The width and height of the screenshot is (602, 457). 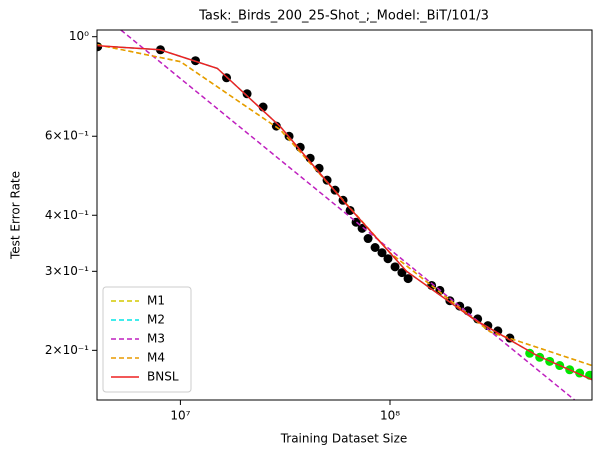 I want to click on y-tick-label: 3×10⁻¹, so click(x=67, y=271).